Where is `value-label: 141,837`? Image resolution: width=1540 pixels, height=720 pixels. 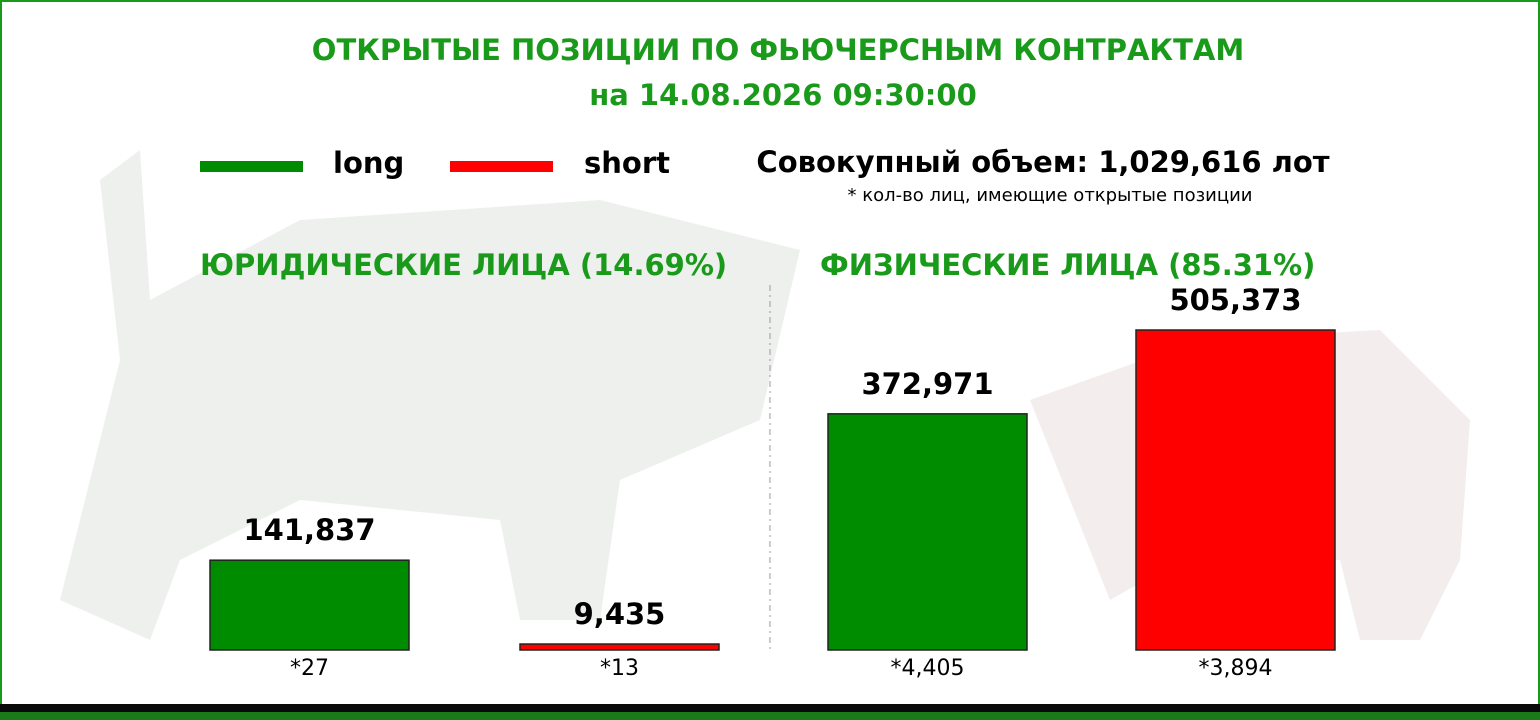 value-label: 141,837 is located at coordinates (309, 530).